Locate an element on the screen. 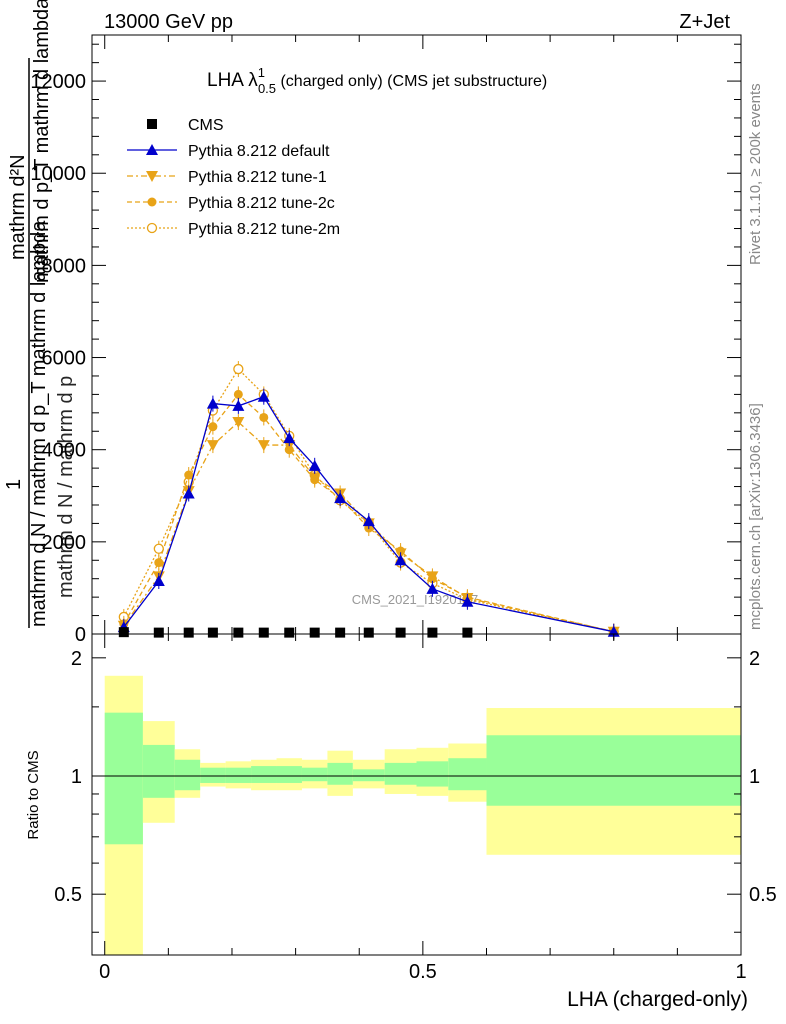 The height and width of the screenshot is (1024, 786). main-y-tick-labels: 0 2000 4000 6000 8000 10000 12000 is located at coordinates (58, 358).